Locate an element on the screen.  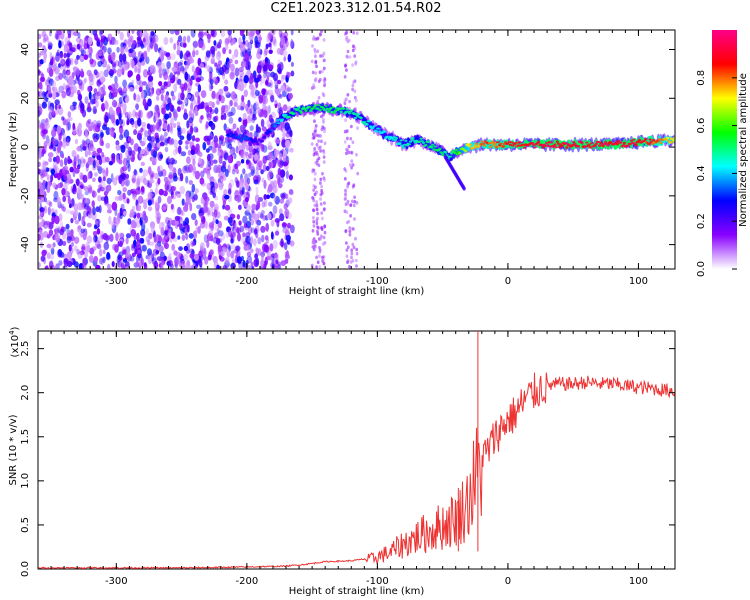
y-tick-label: 1.0 is located at coordinates (25, 481).